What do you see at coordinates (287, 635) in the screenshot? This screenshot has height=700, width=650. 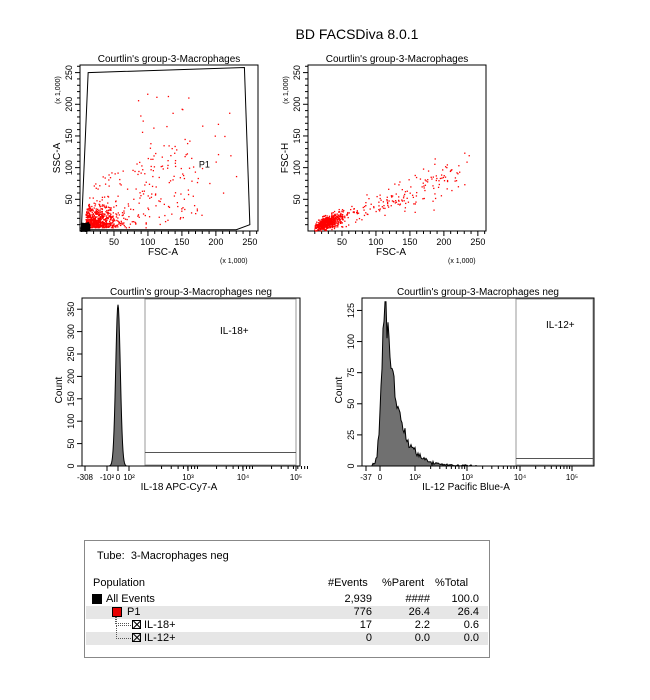 I see `table-row: IL-12+ 0 0.0 0.0` at bounding box center [287, 635].